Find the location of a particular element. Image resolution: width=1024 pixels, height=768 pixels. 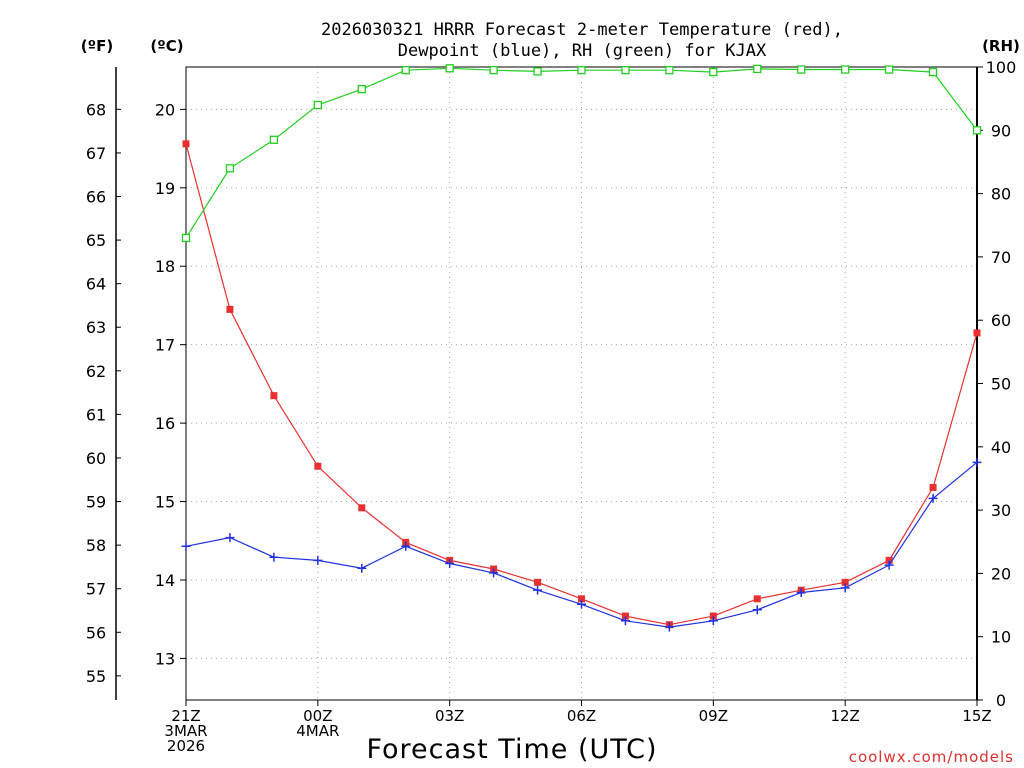

x-tick-label: 4MAR is located at coordinates (317, 731).